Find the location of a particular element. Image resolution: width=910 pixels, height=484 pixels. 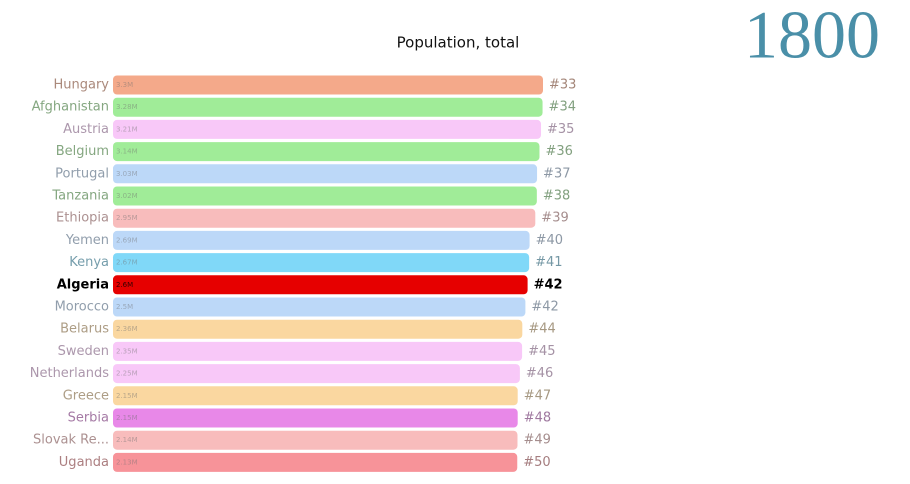

rank-label: #33 is located at coordinates (562, 85).